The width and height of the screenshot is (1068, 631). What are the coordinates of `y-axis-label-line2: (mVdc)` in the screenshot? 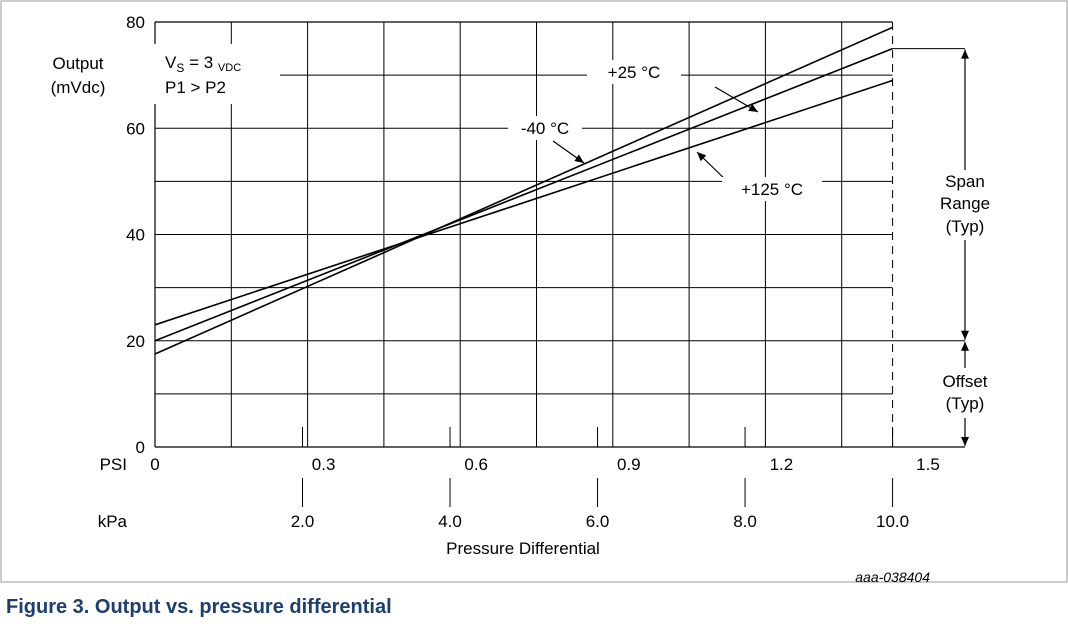 It's located at (78, 87).